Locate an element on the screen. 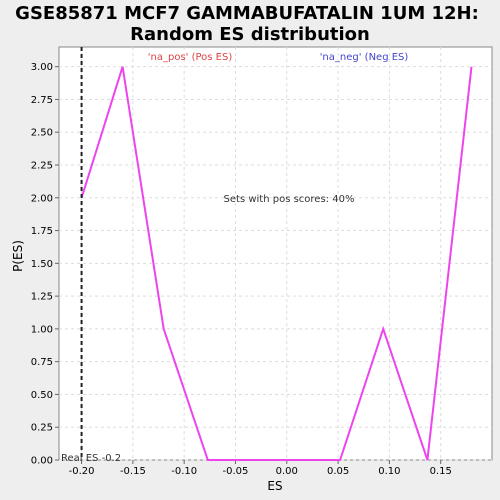 Image resolution: width=500 pixels, height=500 pixels. y-tick-label: 0.25 is located at coordinates (42, 428).